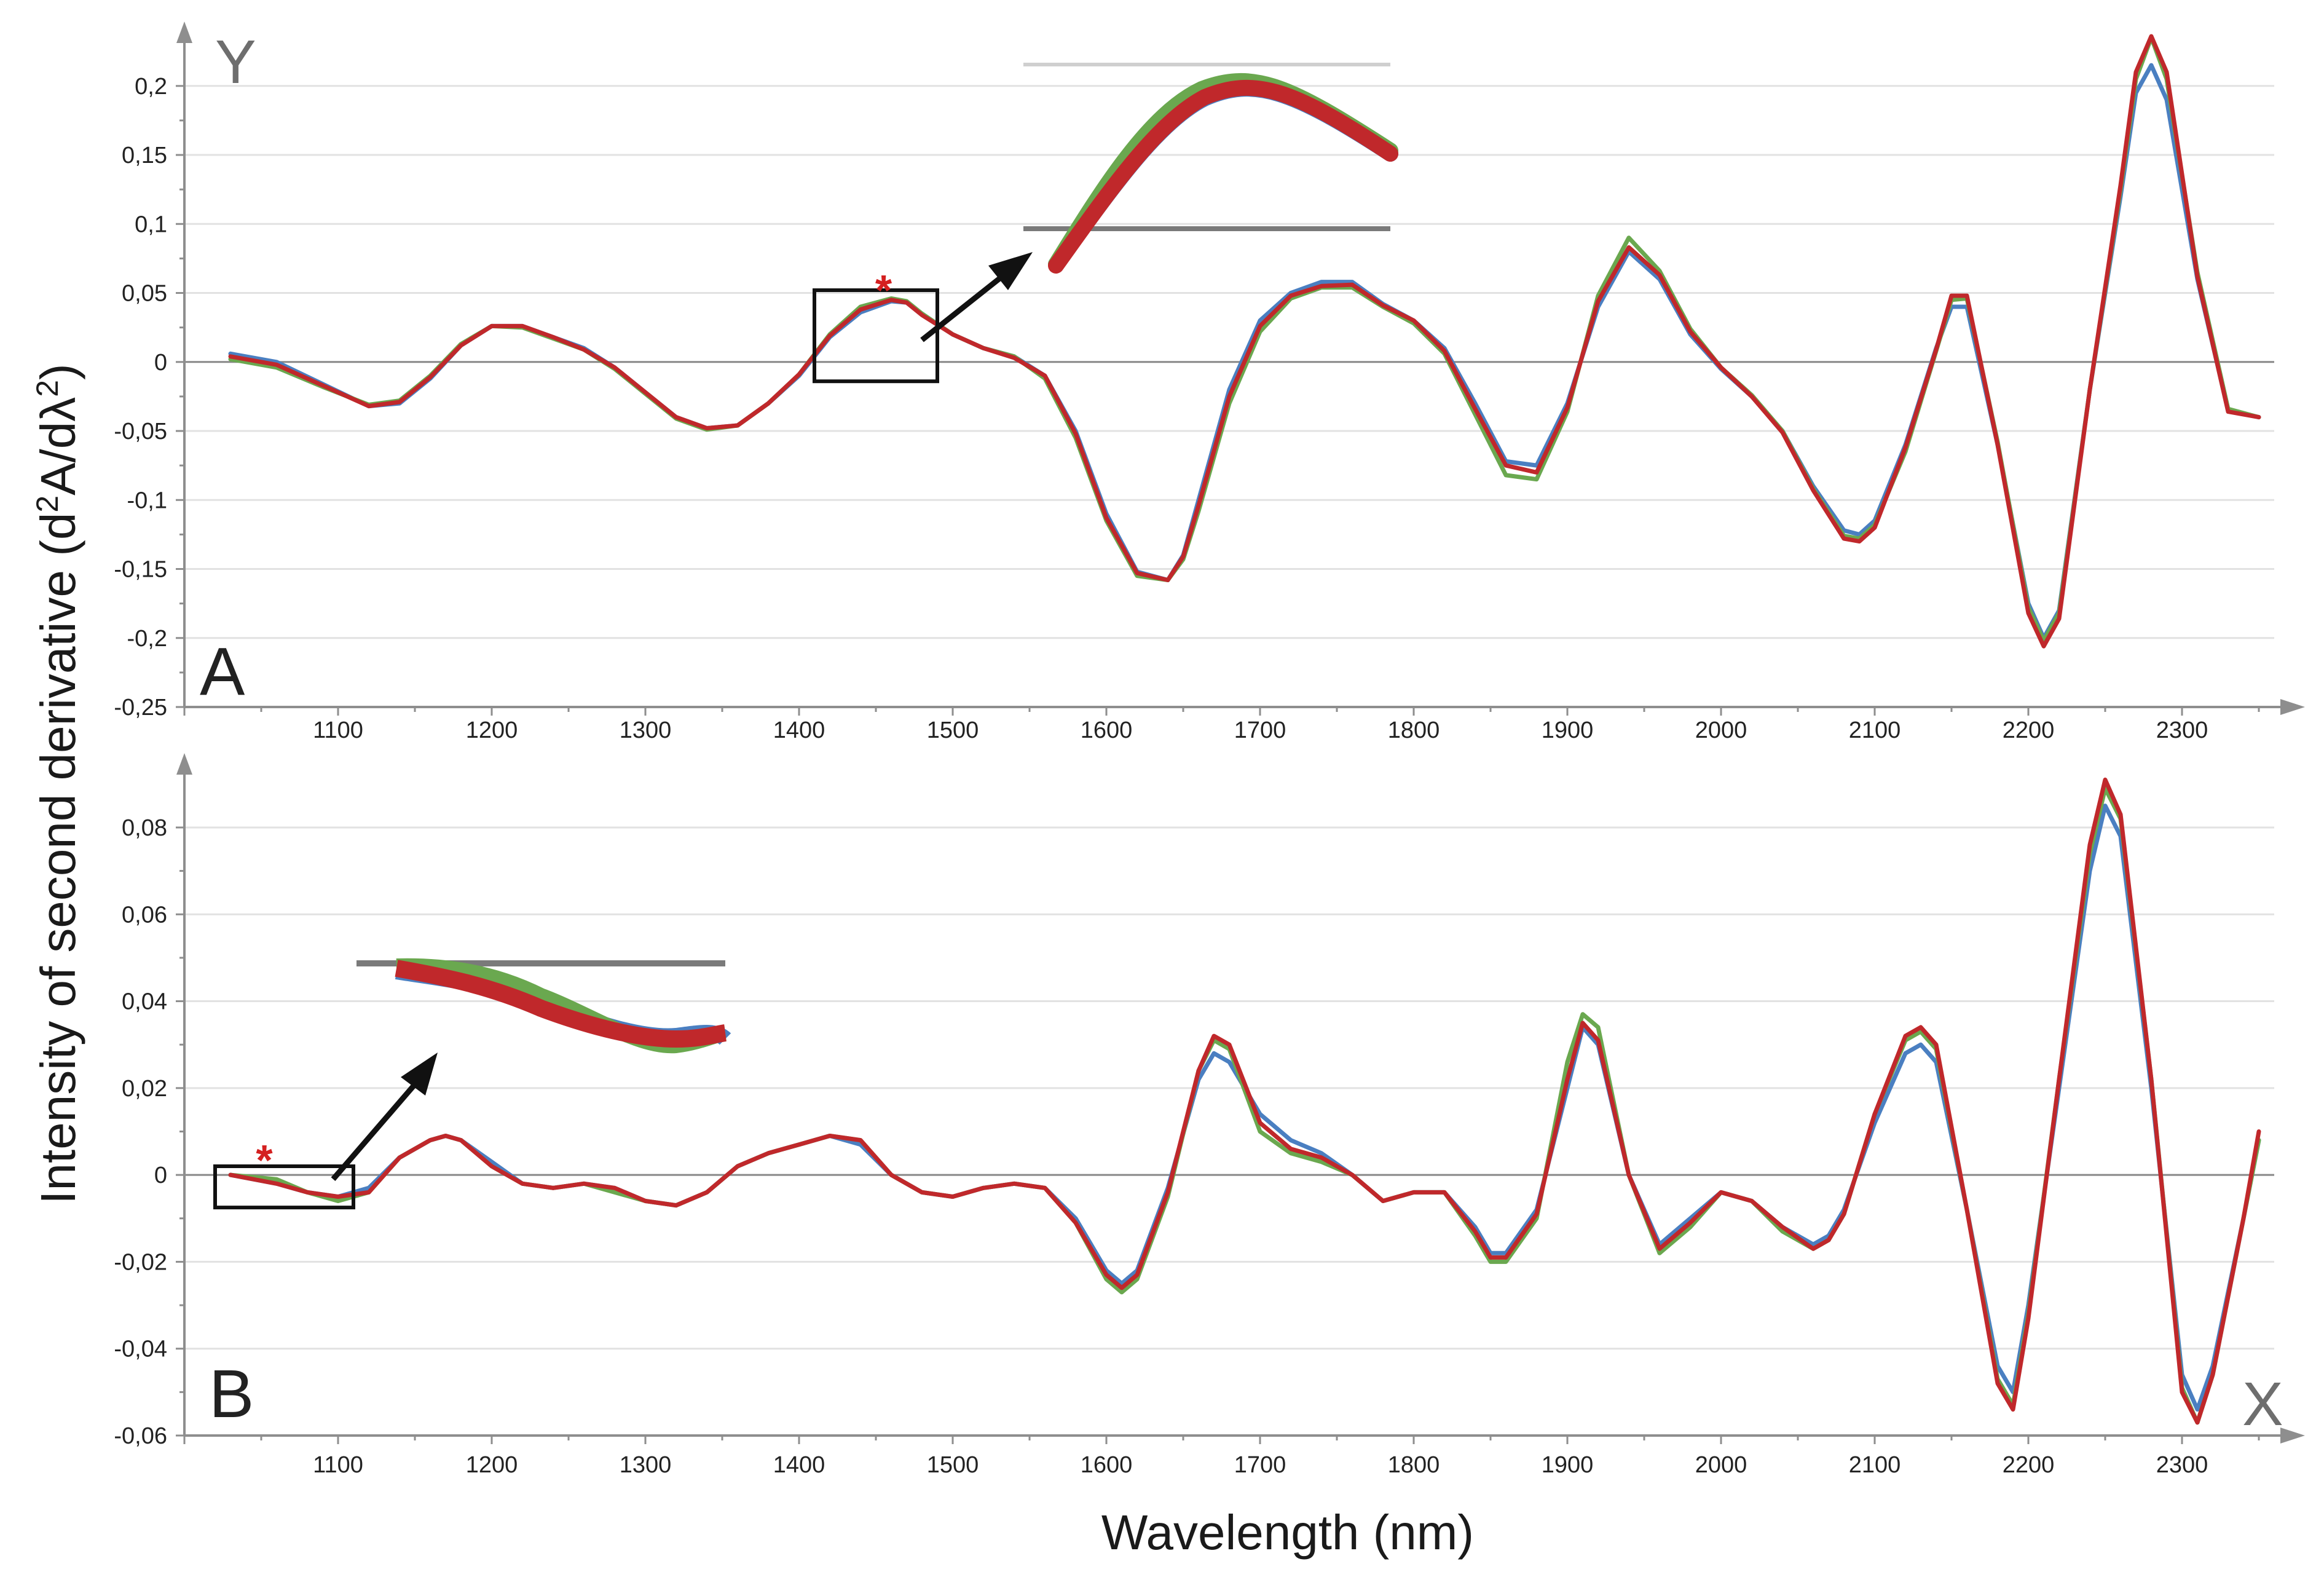 This screenshot has width=2324, height=1580. I want to click on panel-a-y-tick-label: 0, so click(160, 363).